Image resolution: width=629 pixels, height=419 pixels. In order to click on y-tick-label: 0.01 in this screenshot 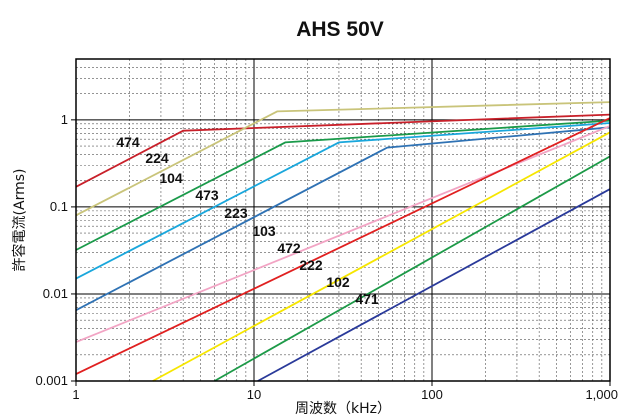, I will do `click(55, 293)`.